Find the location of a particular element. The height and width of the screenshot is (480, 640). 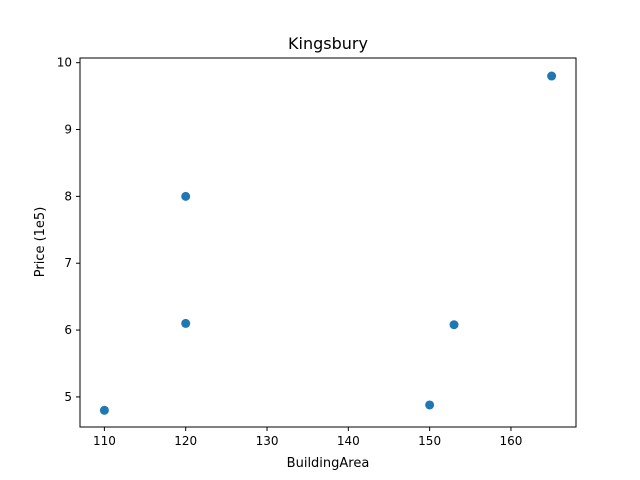

x-axis: 110 120 130 140 150 160 is located at coordinates (307, 437).